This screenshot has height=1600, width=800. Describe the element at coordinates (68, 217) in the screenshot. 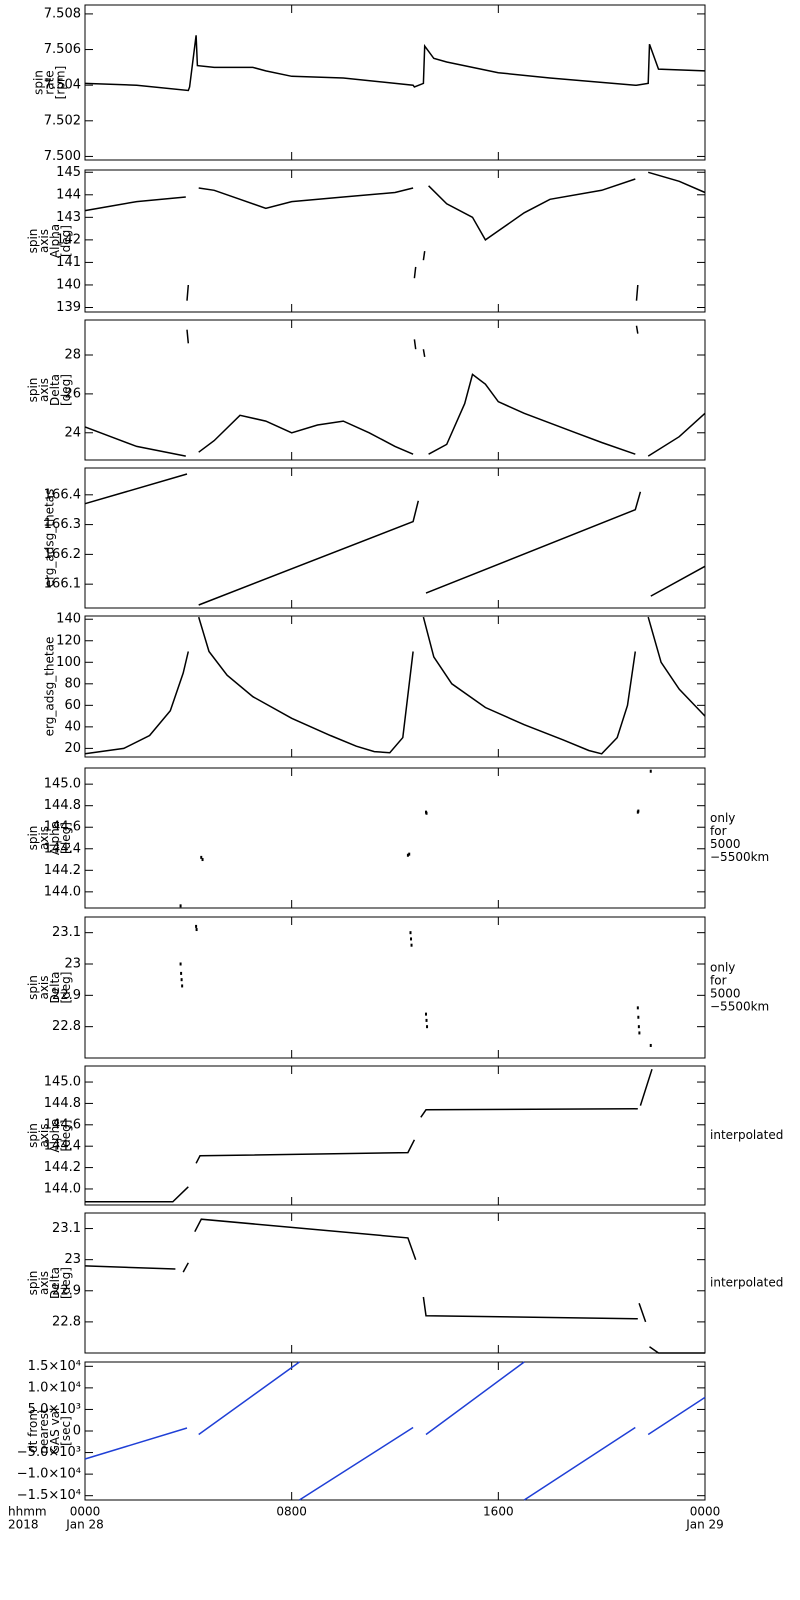

I see `y-tick-label: 143` at that location.